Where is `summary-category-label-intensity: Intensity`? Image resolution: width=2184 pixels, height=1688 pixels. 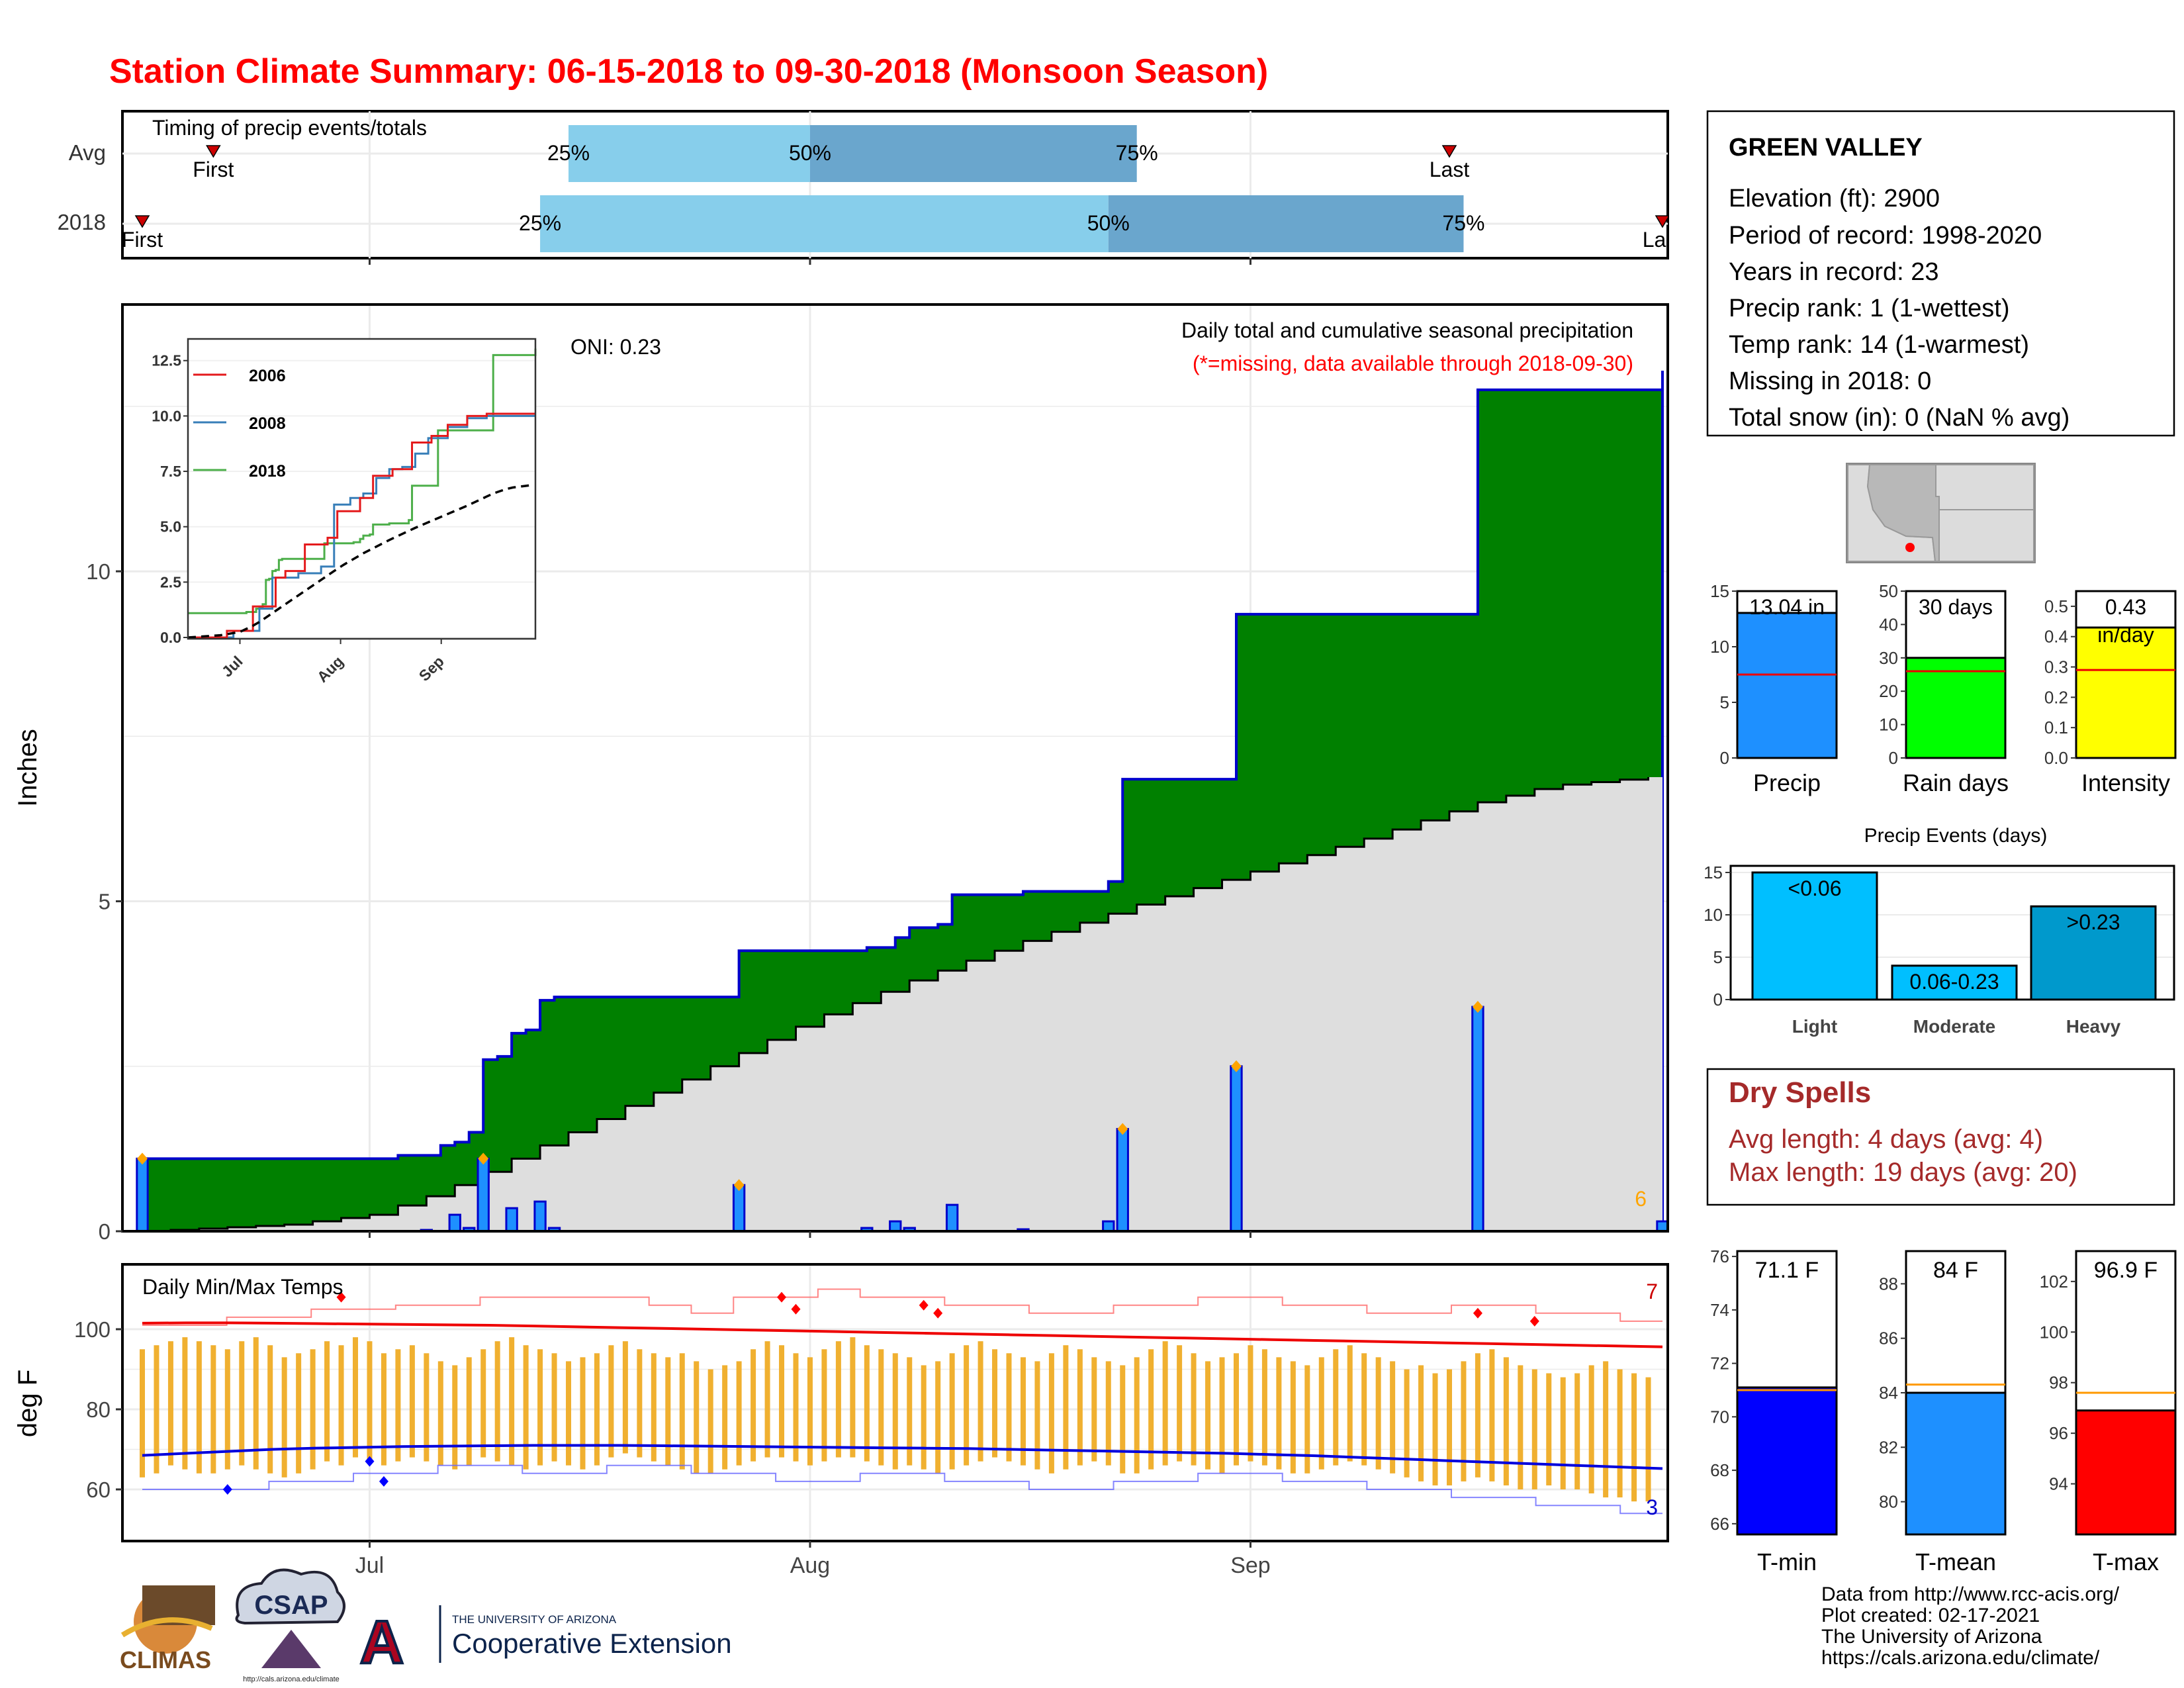
summary-category-label-intensity: Intensity is located at coordinates (2125, 782).